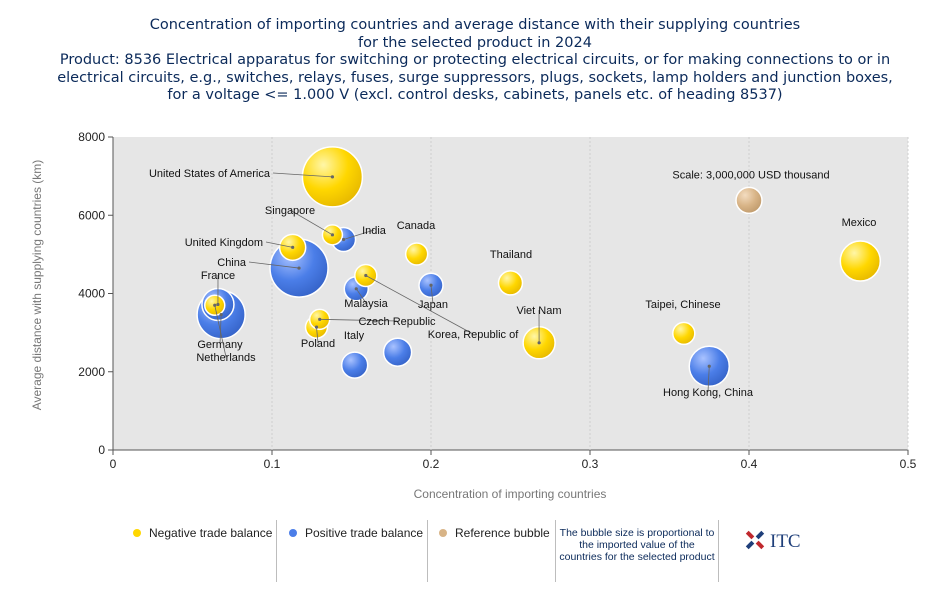  I want to click on bubble-label: United Kingdom, so click(224, 243).